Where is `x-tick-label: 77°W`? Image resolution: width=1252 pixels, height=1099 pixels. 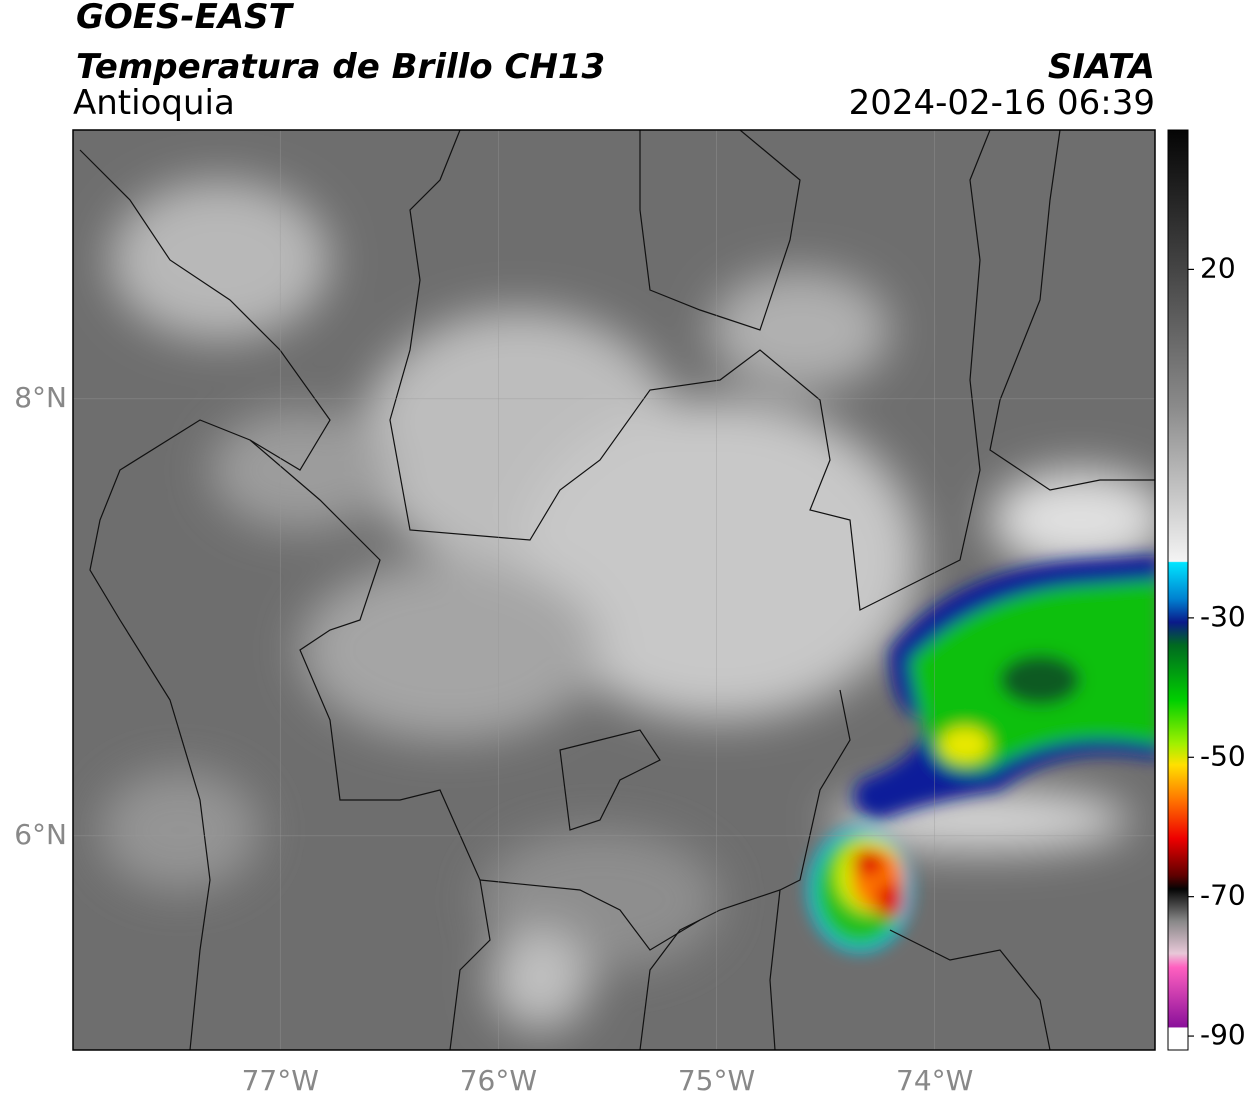
x-tick-label: 77°W is located at coordinates (280, 1080).